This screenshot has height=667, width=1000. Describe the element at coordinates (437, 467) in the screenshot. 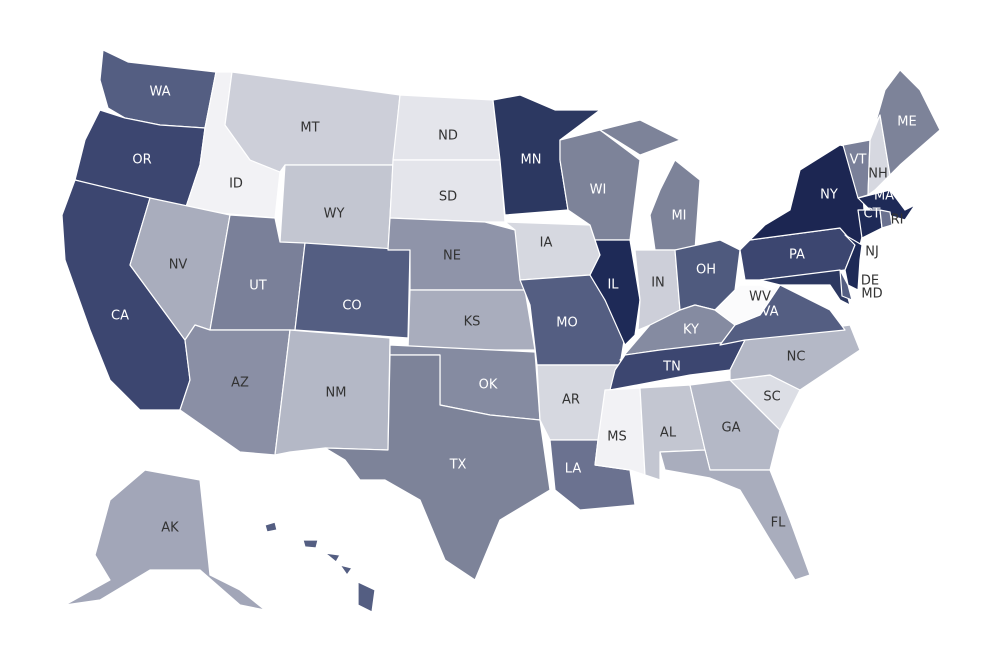

I see `state-tx` at that location.